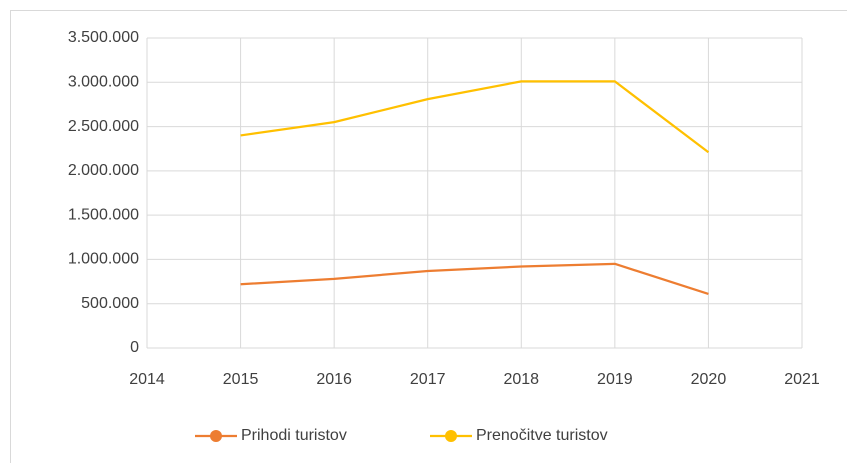  What do you see at coordinates (294, 435) in the screenshot?
I see `legend-label: Prihodi turistov` at bounding box center [294, 435].